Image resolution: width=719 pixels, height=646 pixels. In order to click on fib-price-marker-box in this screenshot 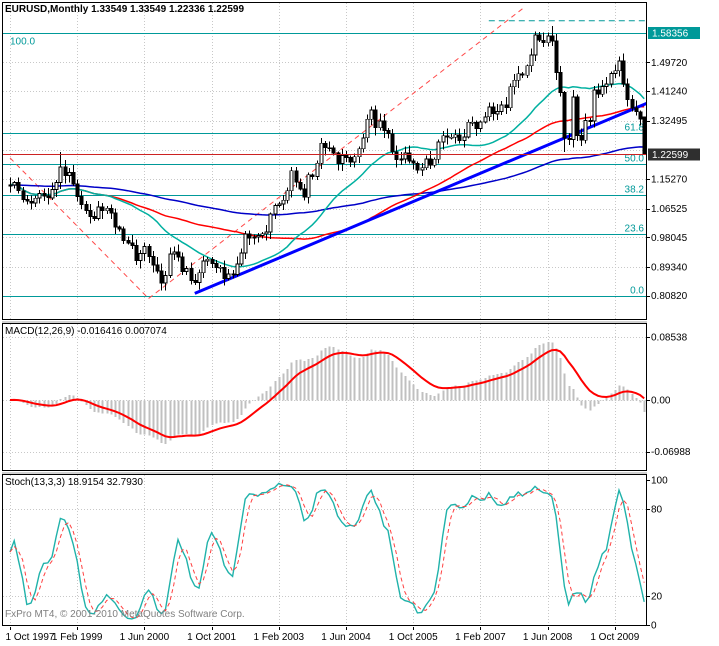, I will do `click(674, 33)`.